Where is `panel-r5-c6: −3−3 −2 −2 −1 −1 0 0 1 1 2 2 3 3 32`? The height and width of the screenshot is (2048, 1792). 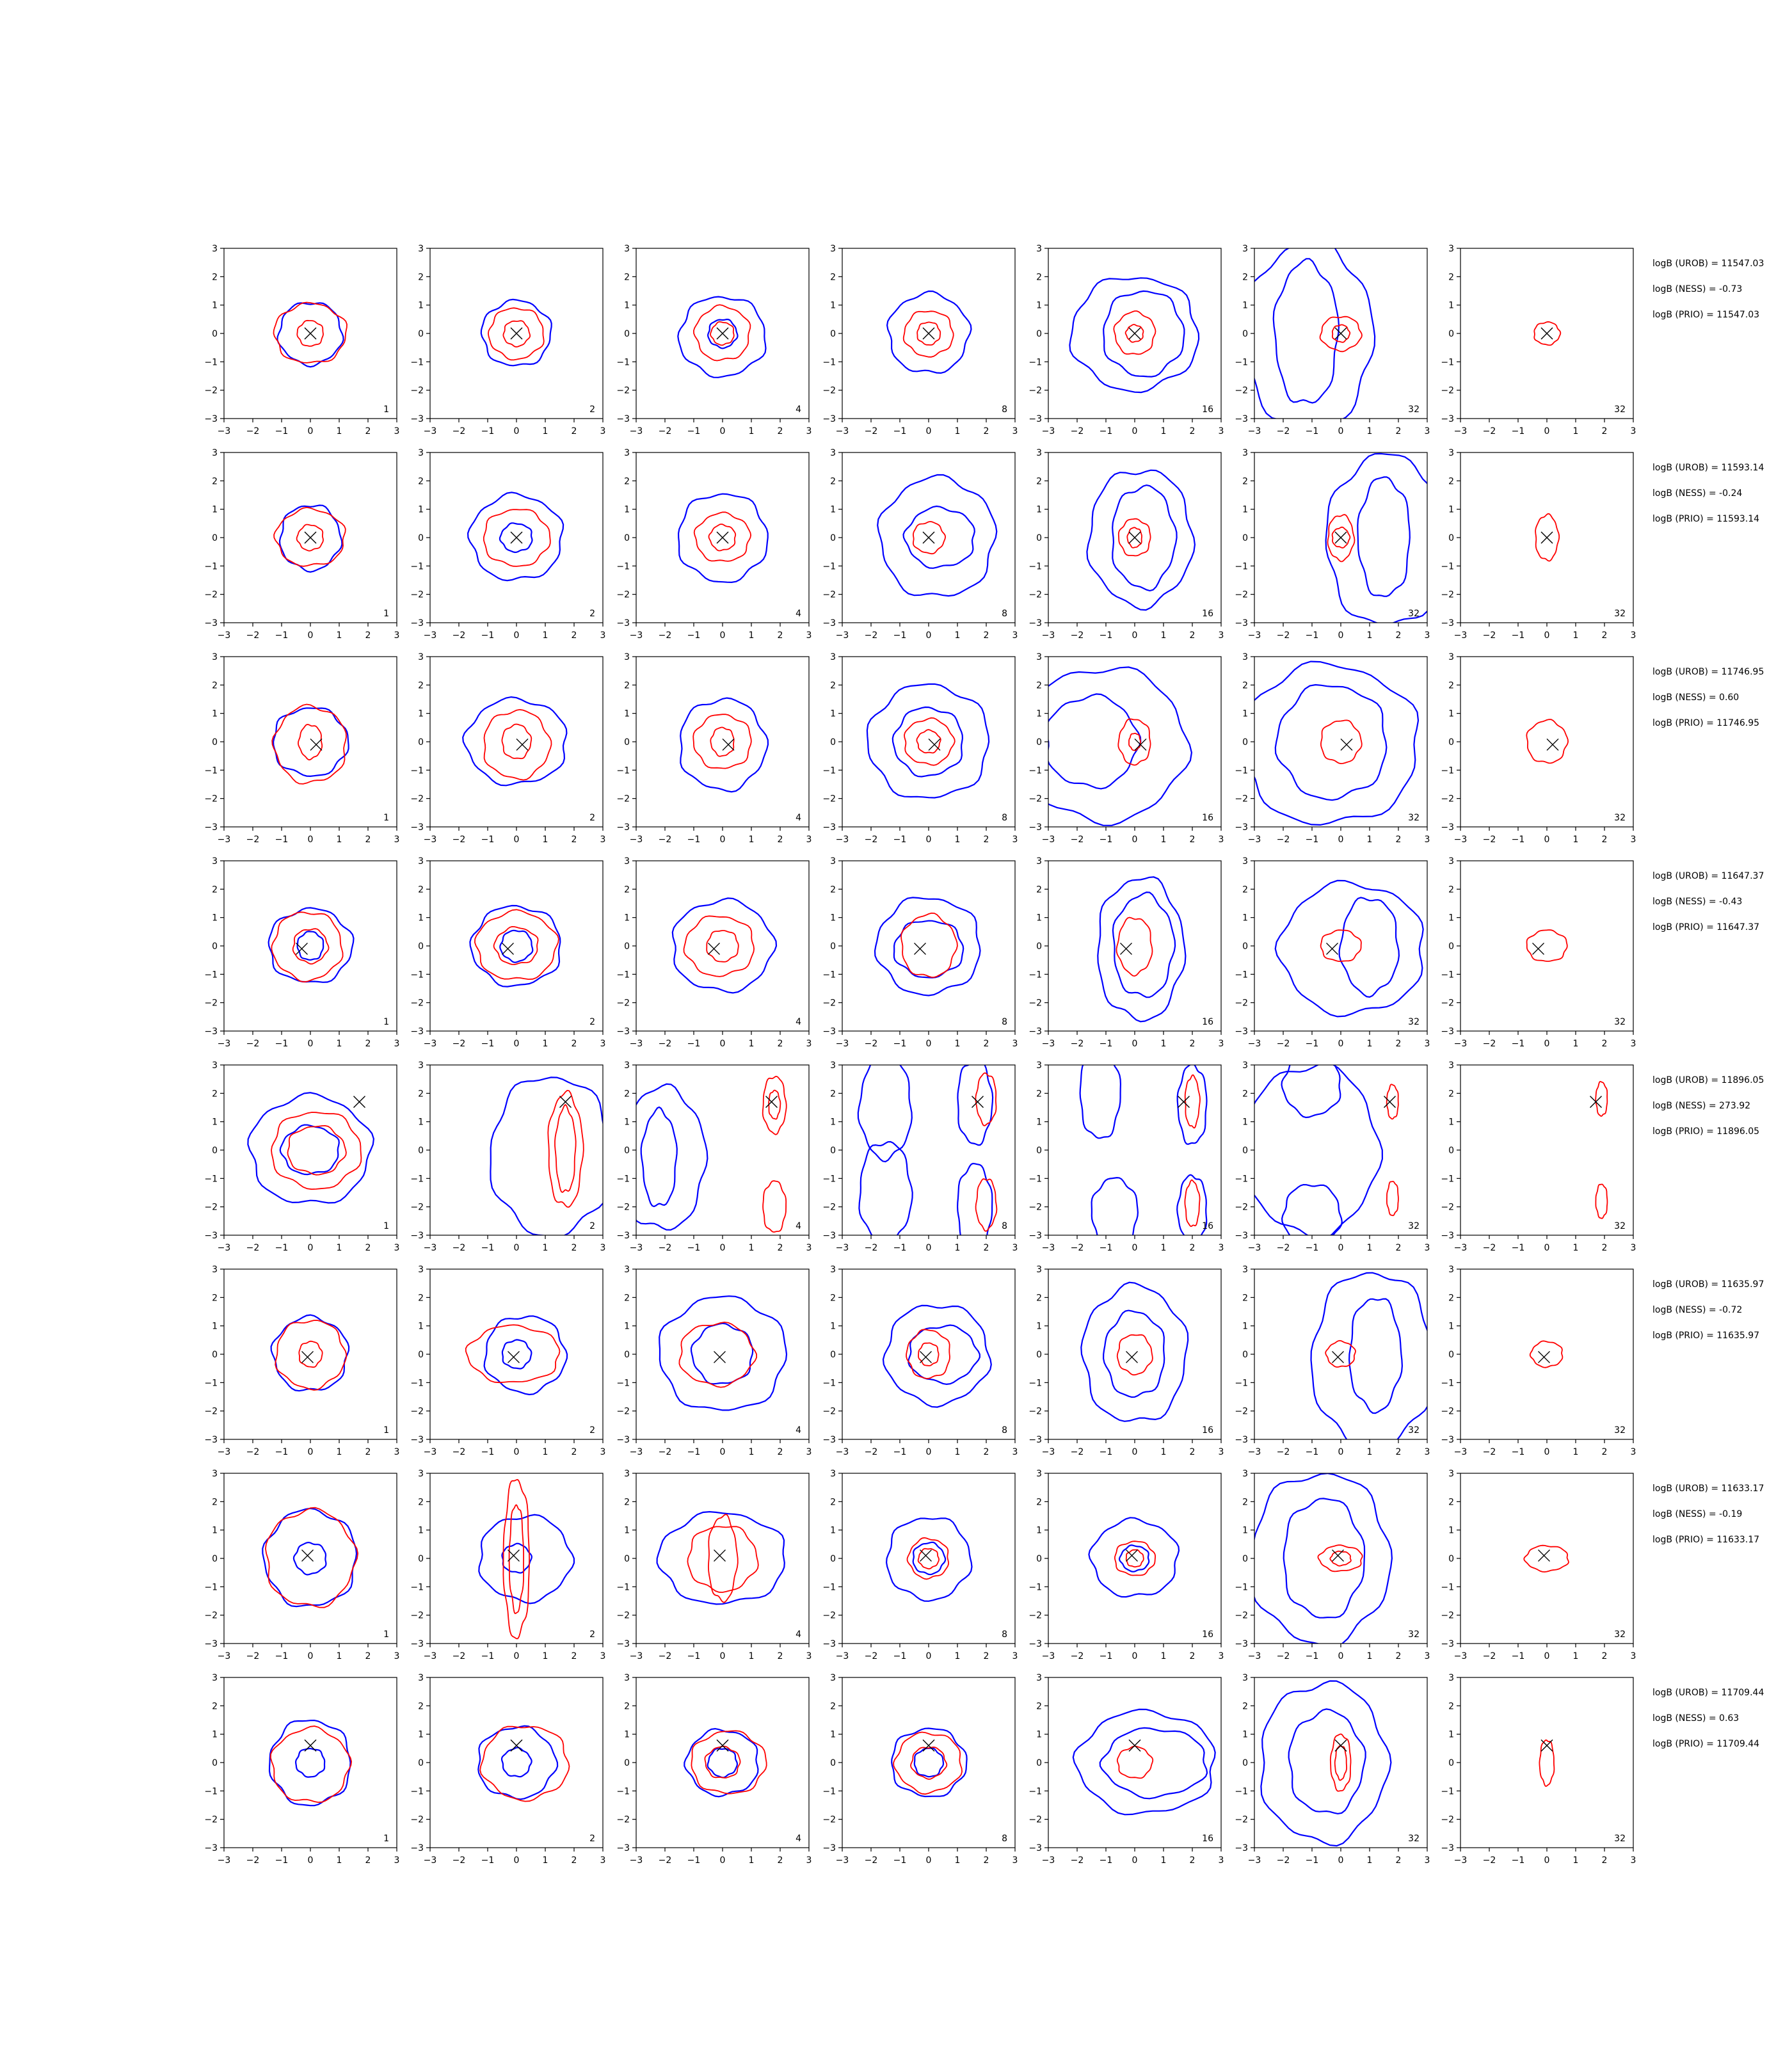
panel-r5-c6: −3−3 −2 −2 −1 −1 0 0 1 1 2 2 3 3 32 is located at coordinates (1332, 1156).